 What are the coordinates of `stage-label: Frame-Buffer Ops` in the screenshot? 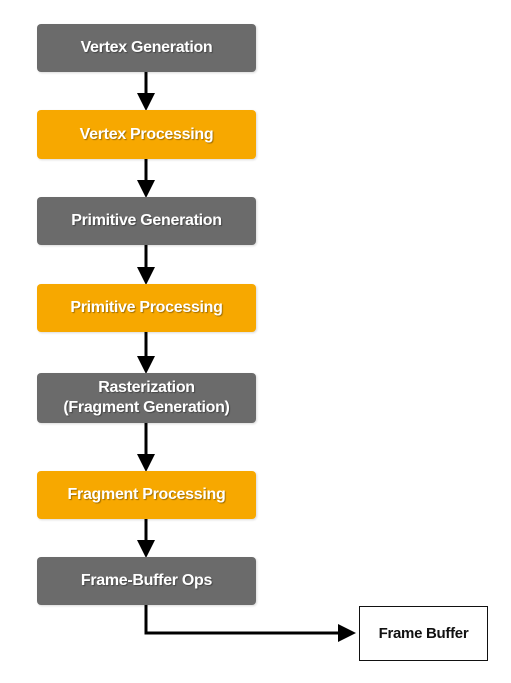 It's located at (146, 580).